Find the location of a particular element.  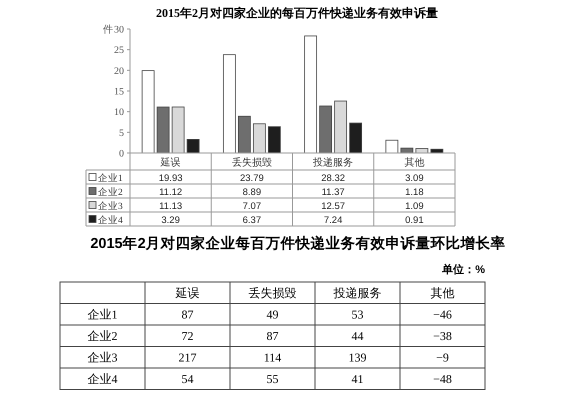

category-label: 投递服务 is located at coordinates (357, 293).